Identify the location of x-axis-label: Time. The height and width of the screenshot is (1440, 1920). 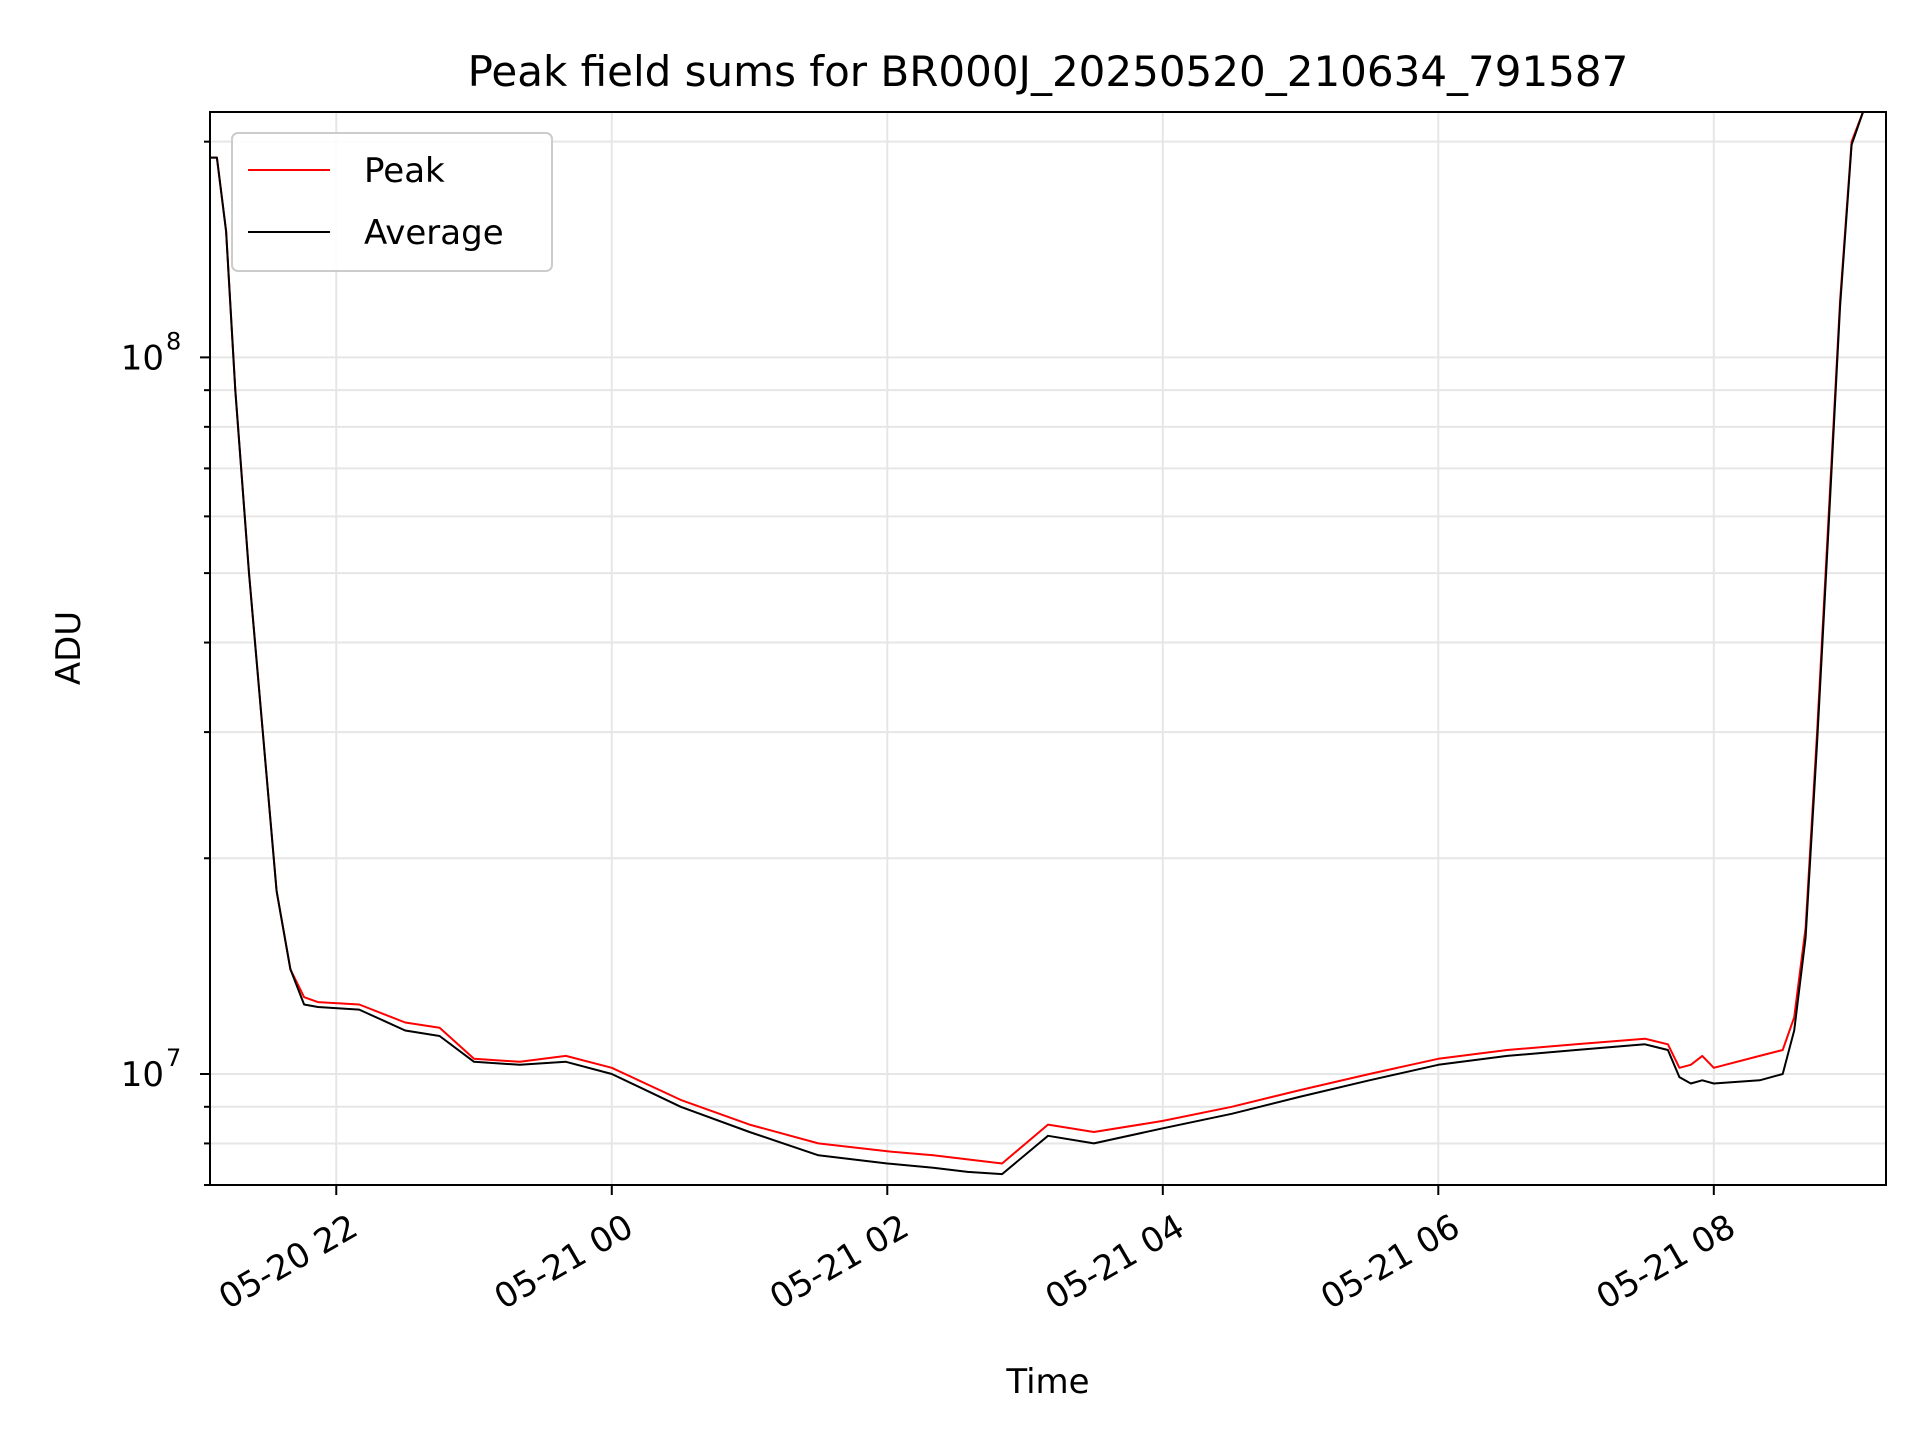
(1047, 1382).